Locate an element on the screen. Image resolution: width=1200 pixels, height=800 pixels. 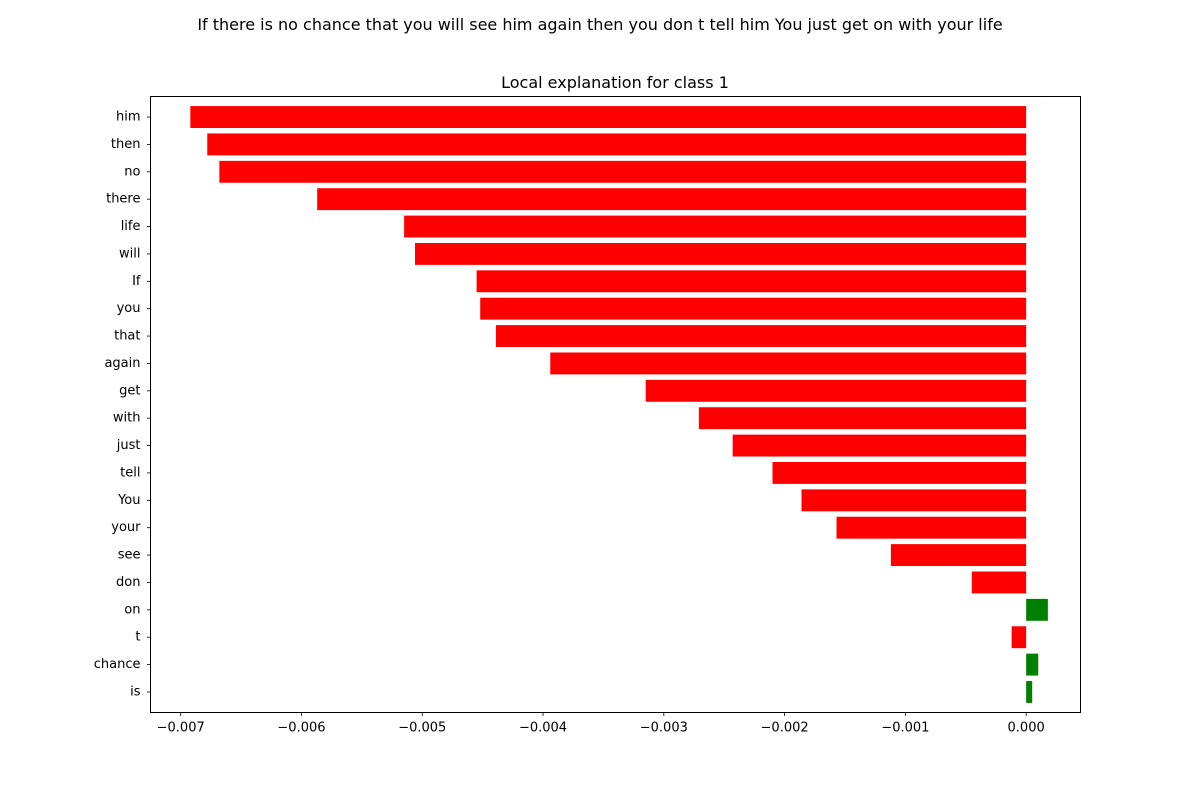
bar-chance is located at coordinates (1032, 664).